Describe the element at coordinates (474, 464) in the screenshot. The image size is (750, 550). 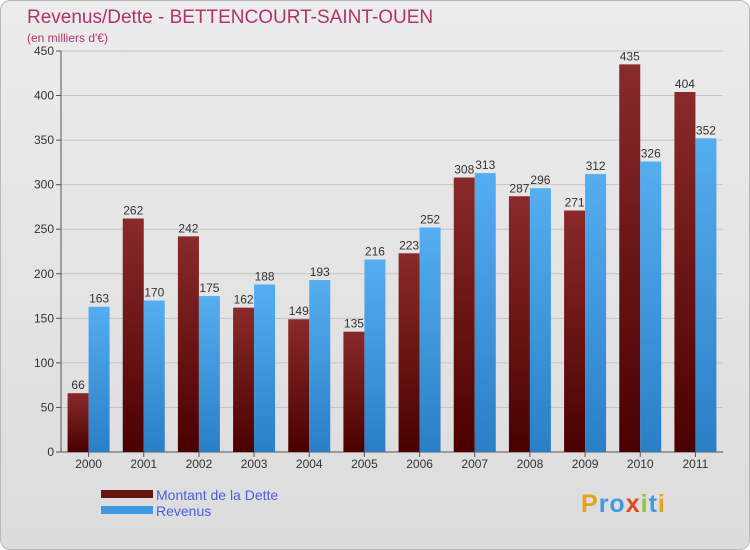
I see `x-tick-label: 2007` at that location.